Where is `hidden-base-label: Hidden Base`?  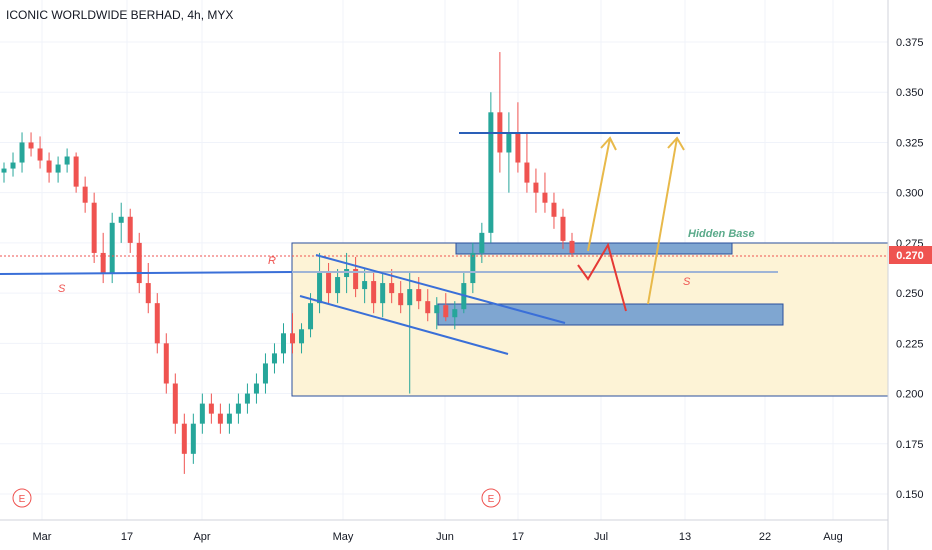
hidden-base-label: Hidden Base is located at coordinates (721, 234).